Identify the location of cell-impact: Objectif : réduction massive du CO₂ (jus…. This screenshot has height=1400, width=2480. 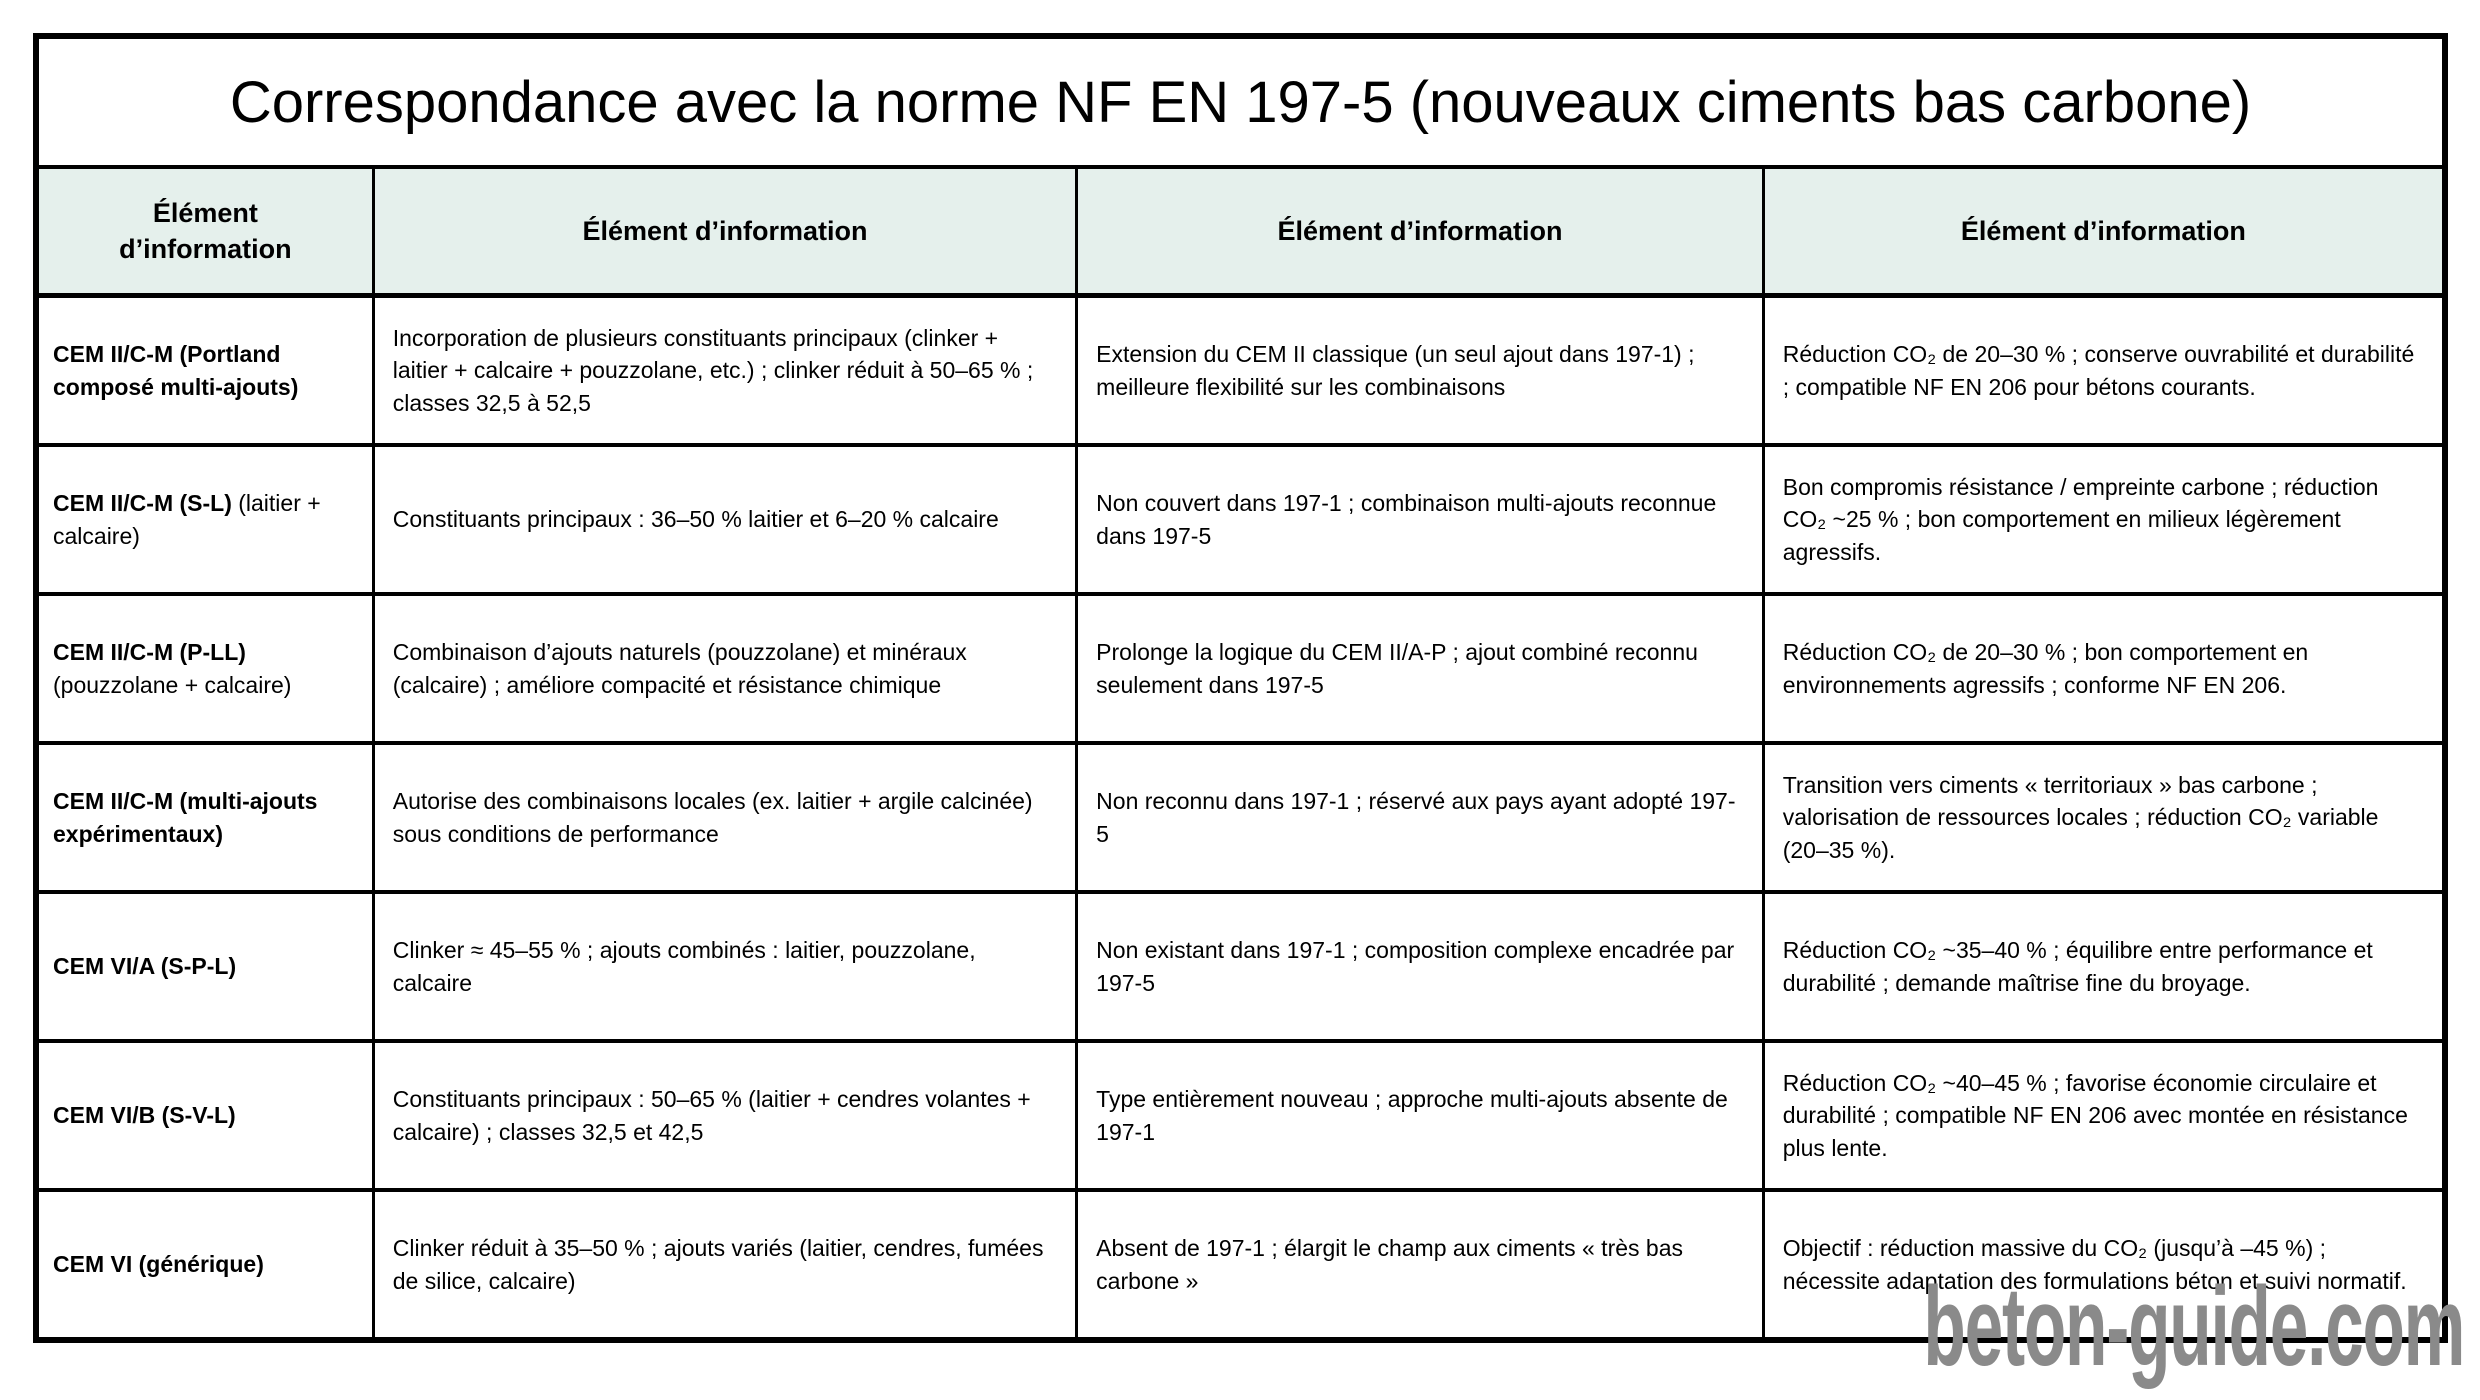
(2104, 1265).